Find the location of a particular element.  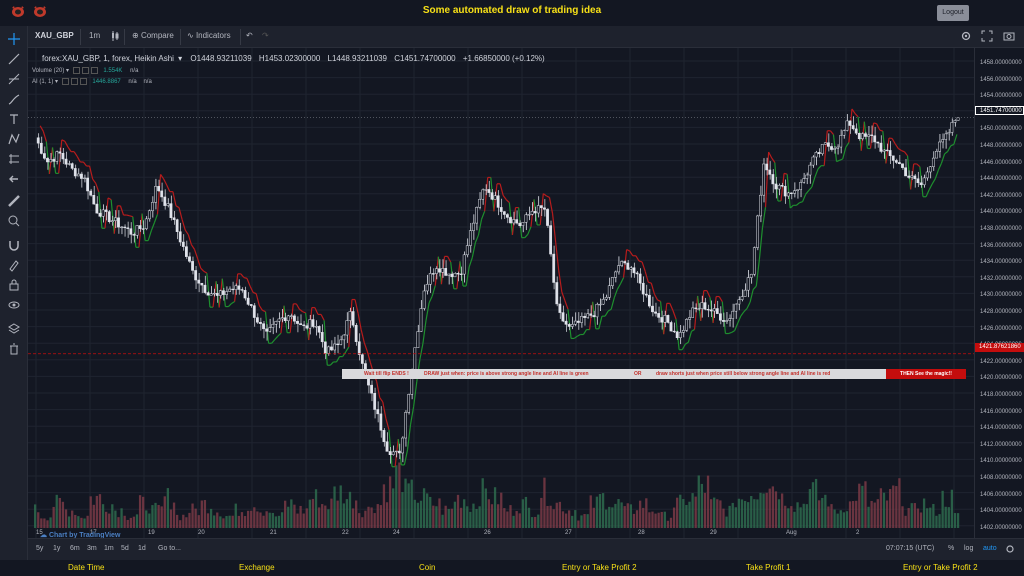

auto-toggle: auto is located at coordinates (990, 548).